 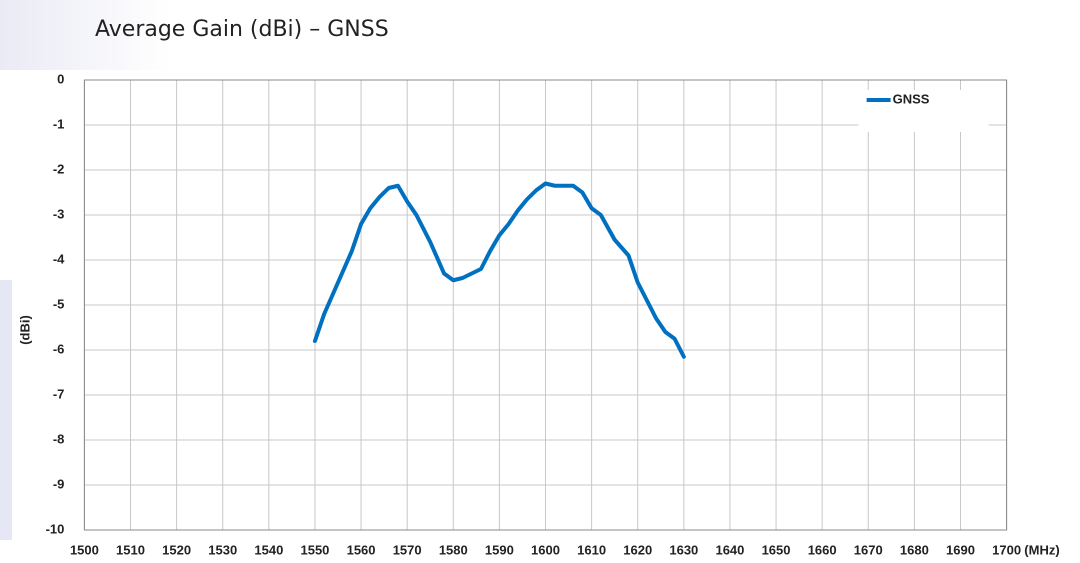 What do you see at coordinates (729, 549) in the screenshot?
I see `x-tick-label: 1640` at bounding box center [729, 549].